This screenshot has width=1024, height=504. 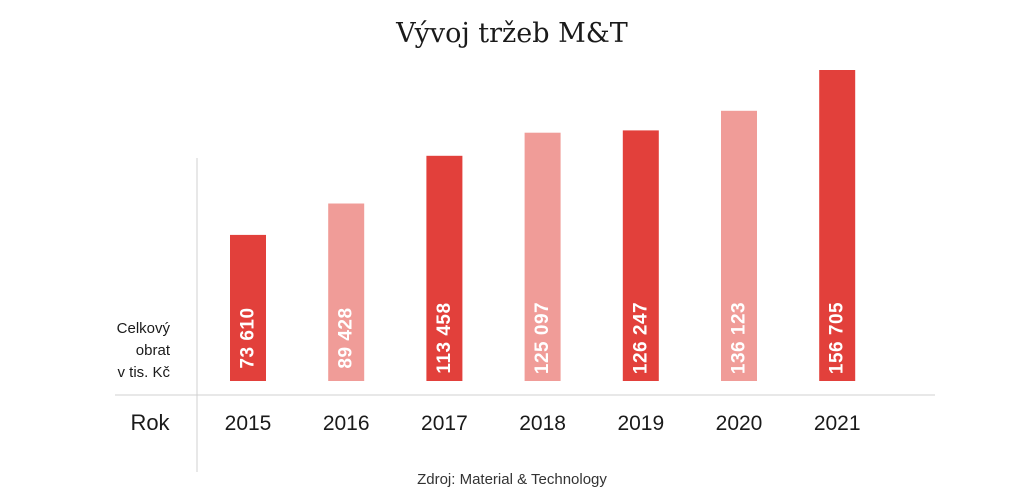 What do you see at coordinates (640, 255) in the screenshot?
I see `bar-2019` at bounding box center [640, 255].